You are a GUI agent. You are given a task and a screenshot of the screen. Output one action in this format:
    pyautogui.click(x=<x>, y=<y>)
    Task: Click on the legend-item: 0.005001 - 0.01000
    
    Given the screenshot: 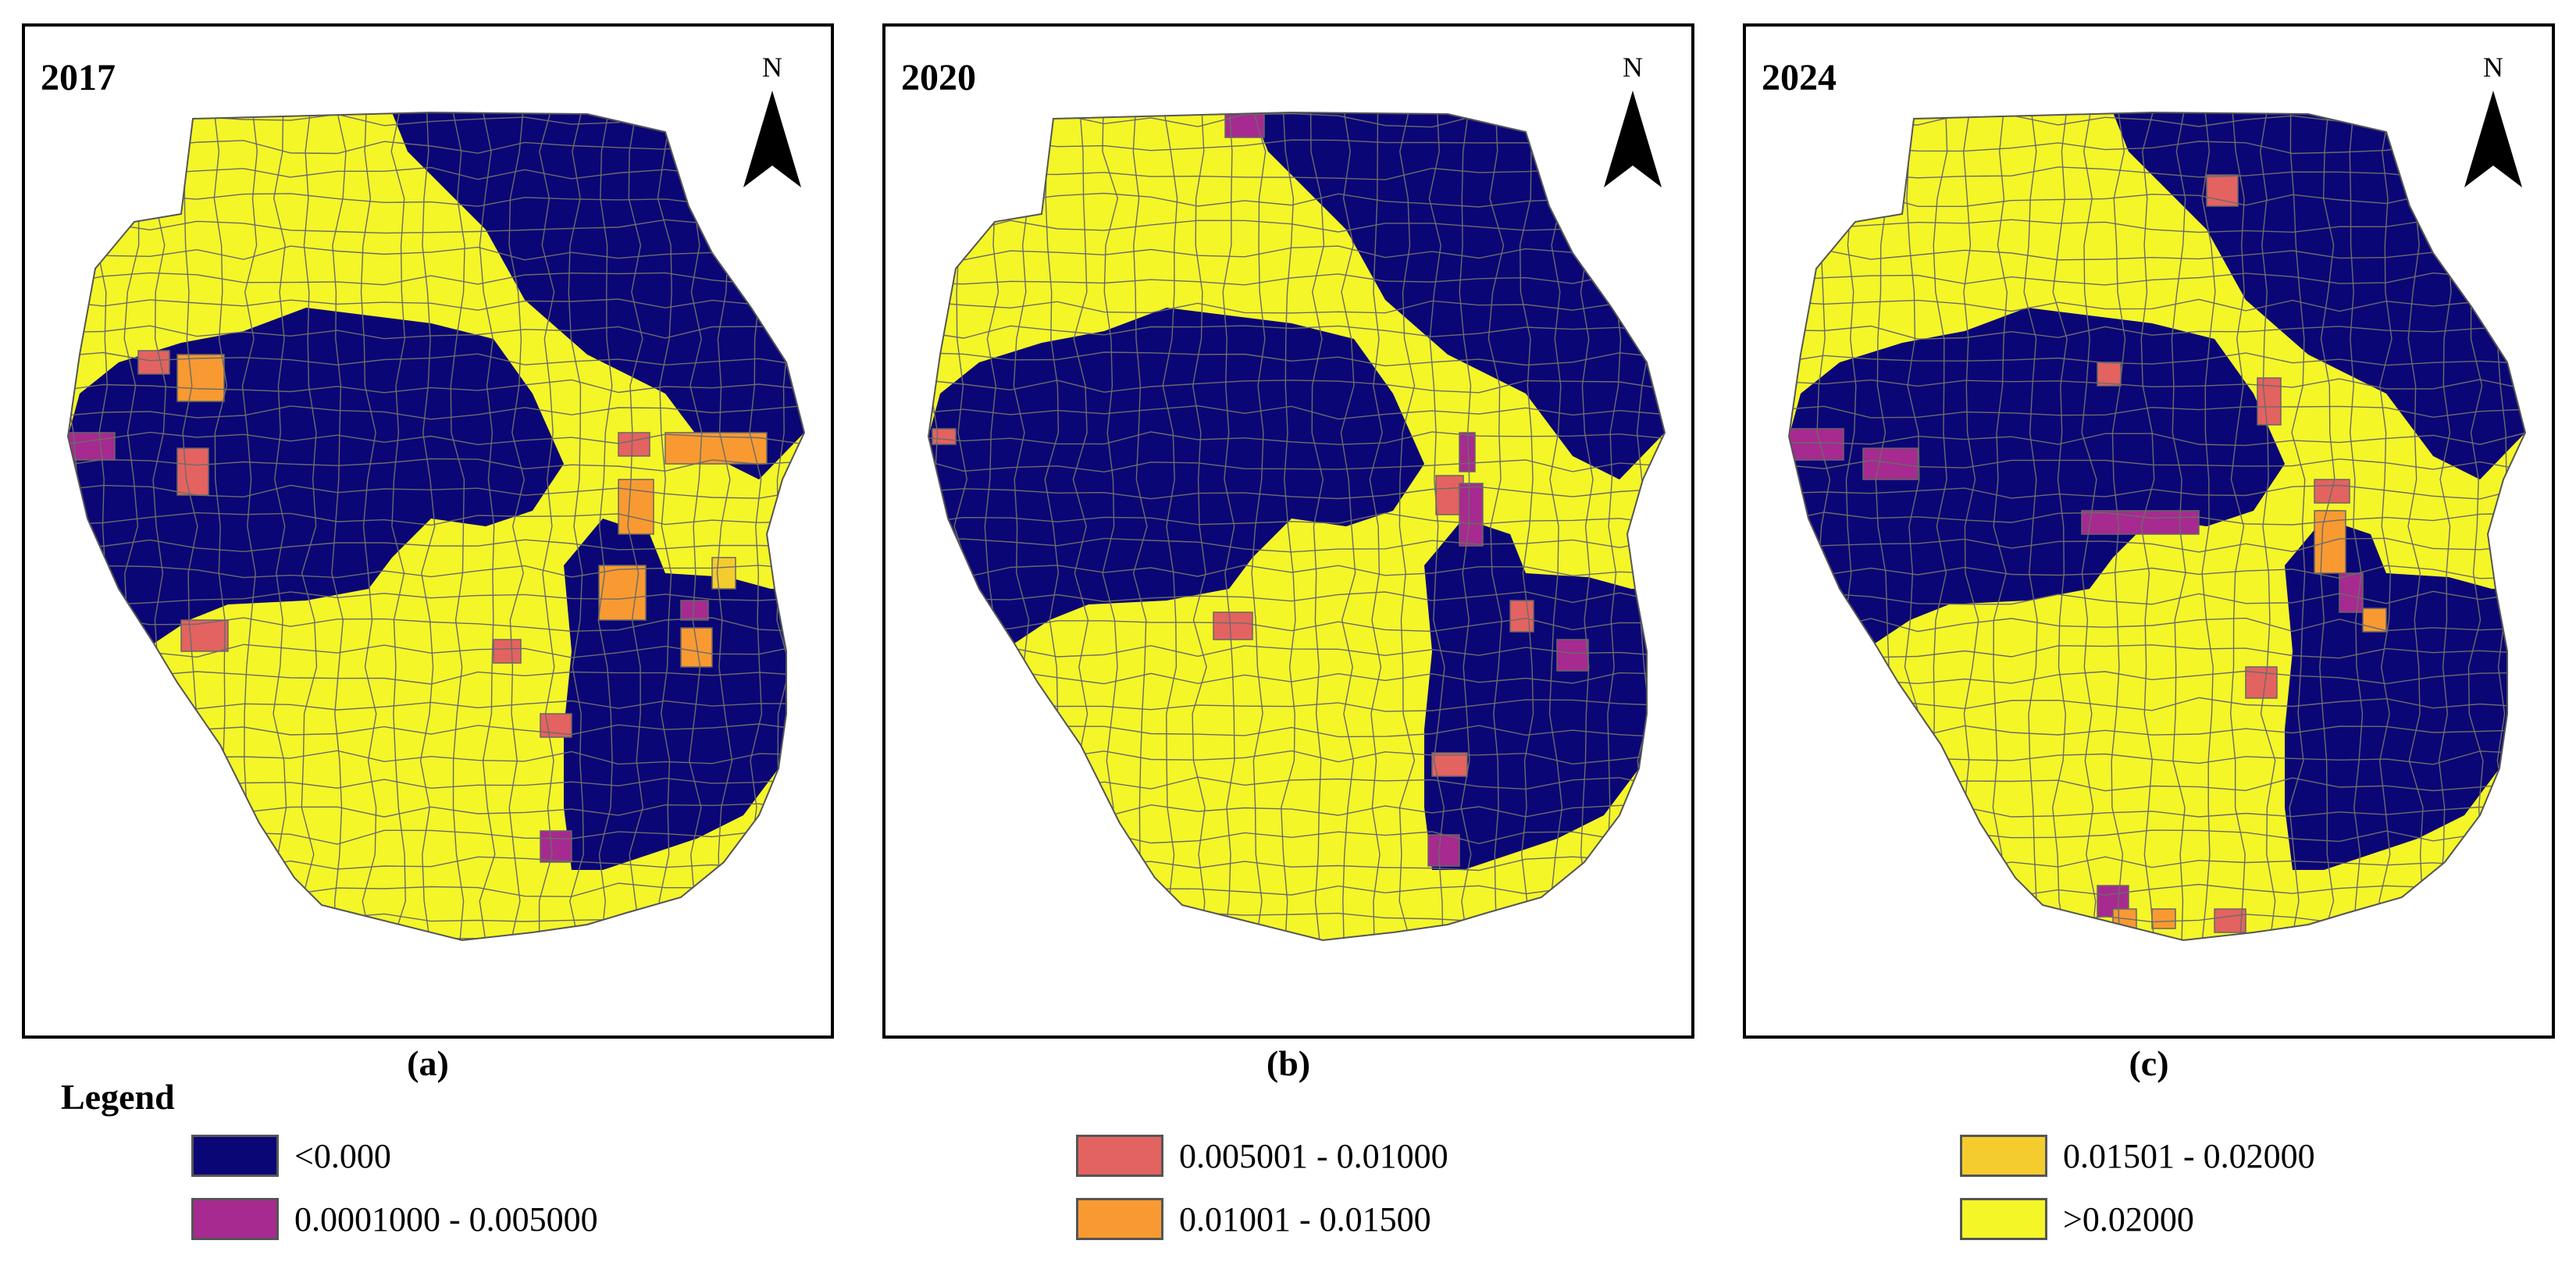 What is the action you would take?
    pyautogui.click(x=1262, y=1156)
    